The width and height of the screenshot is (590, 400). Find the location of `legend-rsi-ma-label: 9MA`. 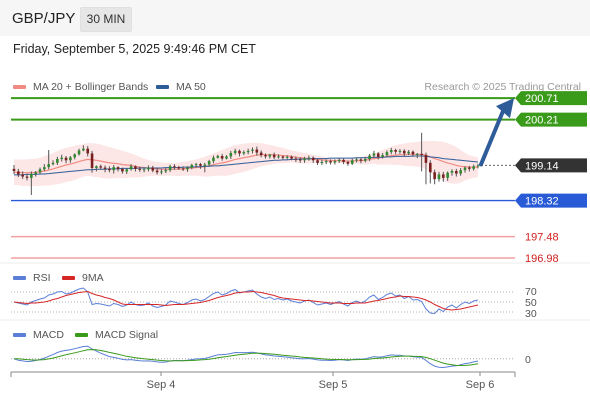

legend-rsi-ma-label: 9MA is located at coordinates (93, 278).